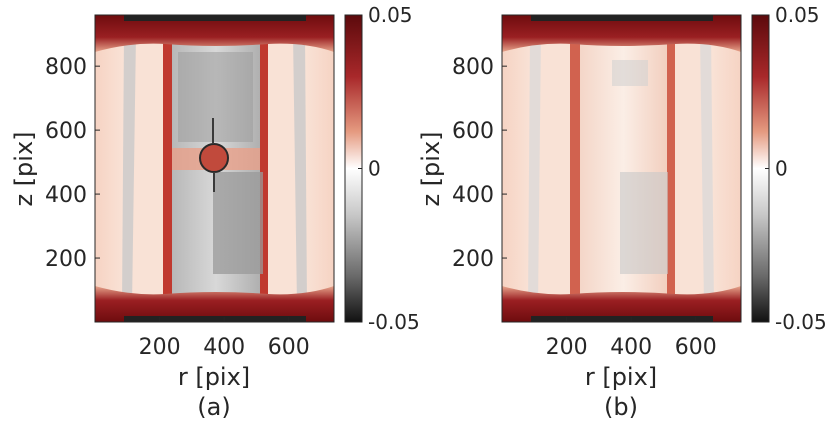 The image size is (839, 428). Describe the element at coordinates (479, 163) in the screenshot. I see `axes-b-y-ticks: 200 400 600 800` at that location.